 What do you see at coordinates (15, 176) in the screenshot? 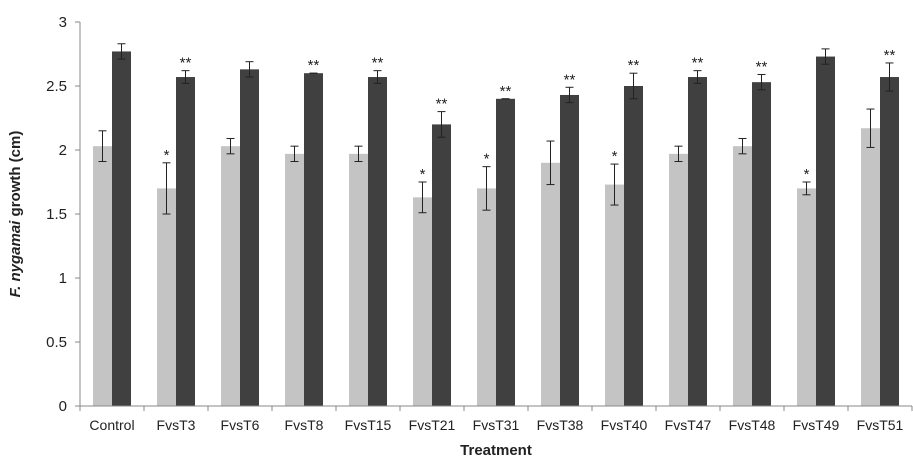
I see `y-axis-title-unit: growth (cm)` at bounding box center [15, 176].